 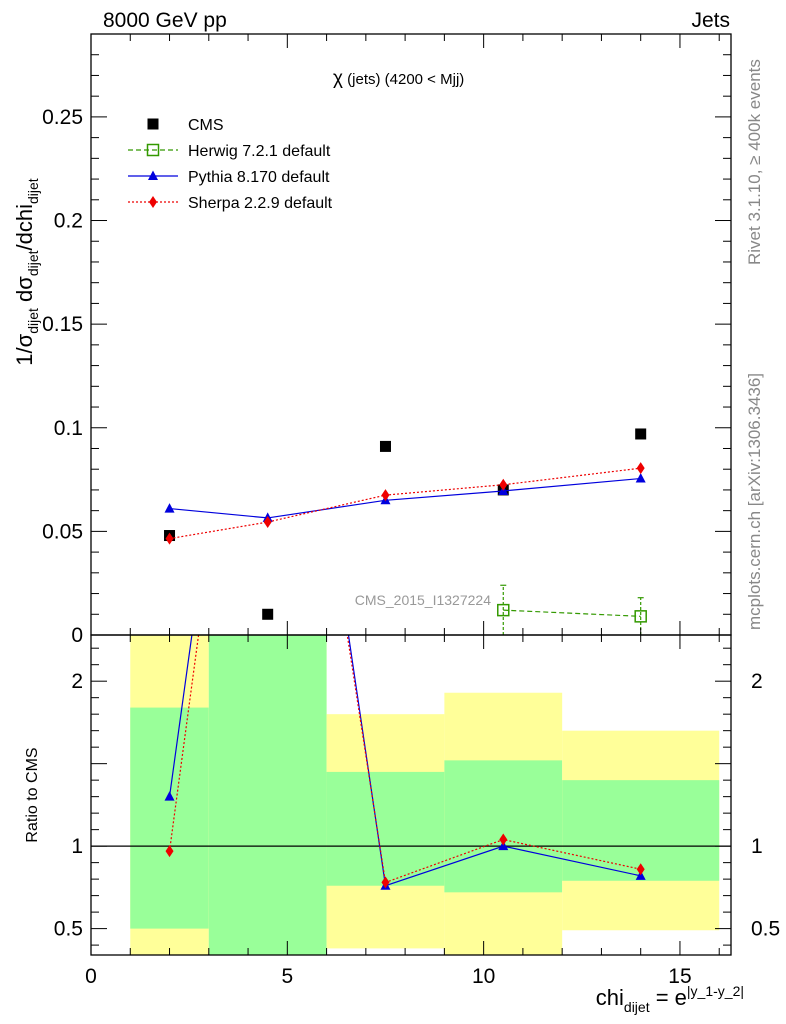 What do you see at coordinates (757, 846) in the screenshot?
I see `ratio-y-tick-label-right: 1` at bounding box center [757, 846].